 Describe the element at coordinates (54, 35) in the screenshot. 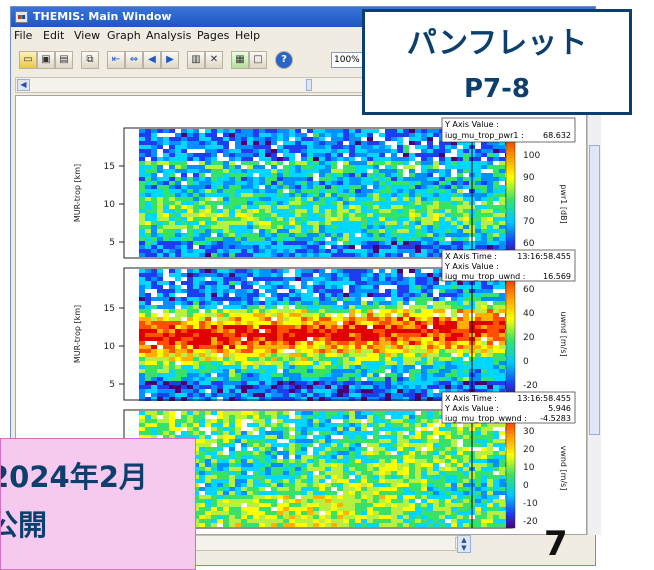

I see `menu-edit: Edit` at that location.